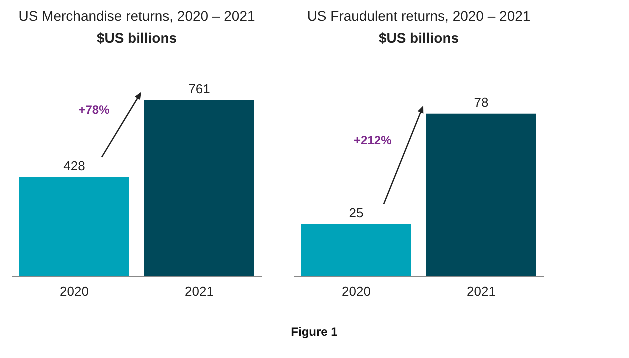 Image resolution: width=629 pixels, height=358 pixels. I want to click on data-label: 761, so click(199, 88).